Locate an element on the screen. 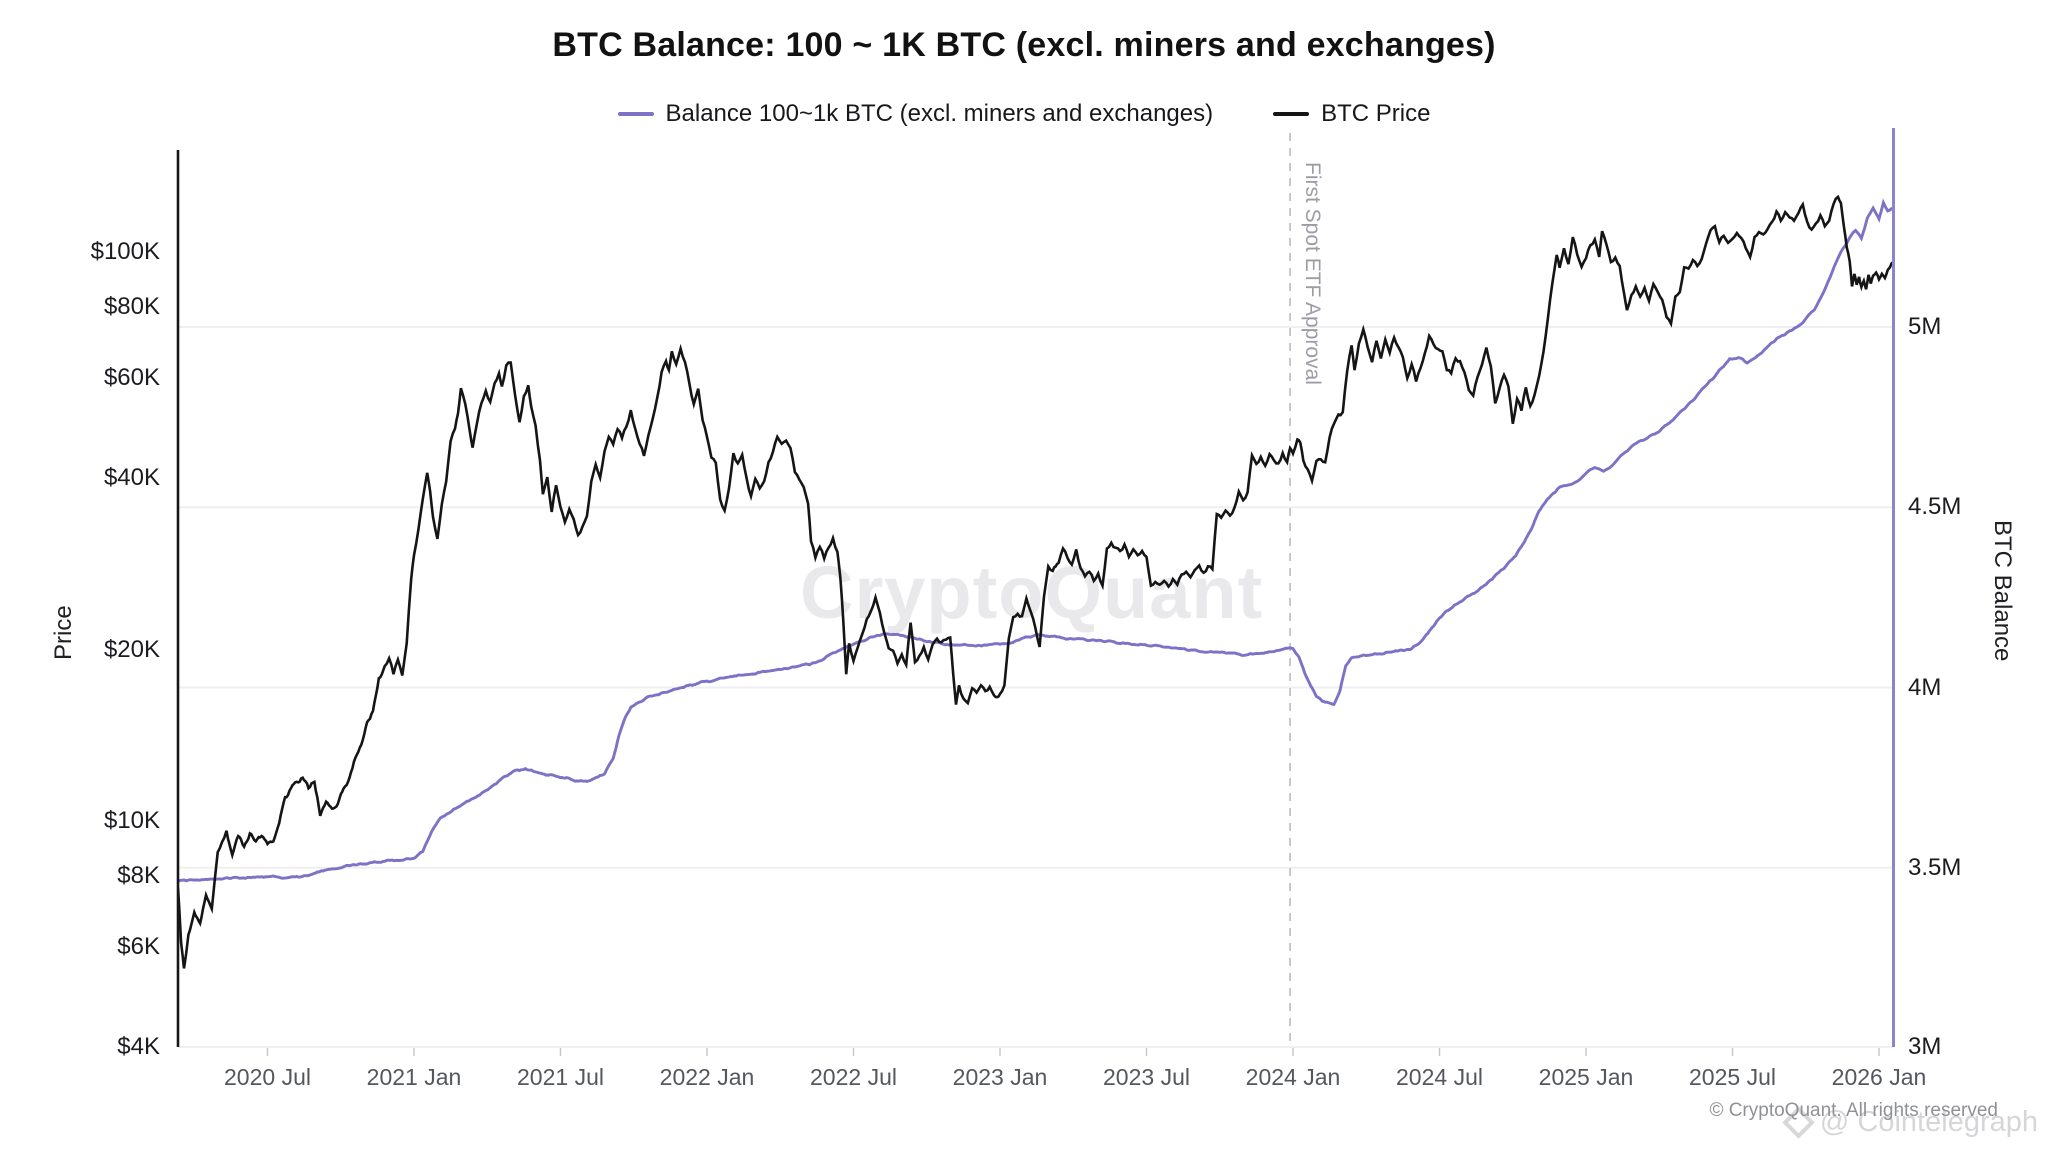 This screenshot has height=1152, width=2048. cointelegraph-watermark: @ Cointelegraph is located at coordinates (1910, 1122).